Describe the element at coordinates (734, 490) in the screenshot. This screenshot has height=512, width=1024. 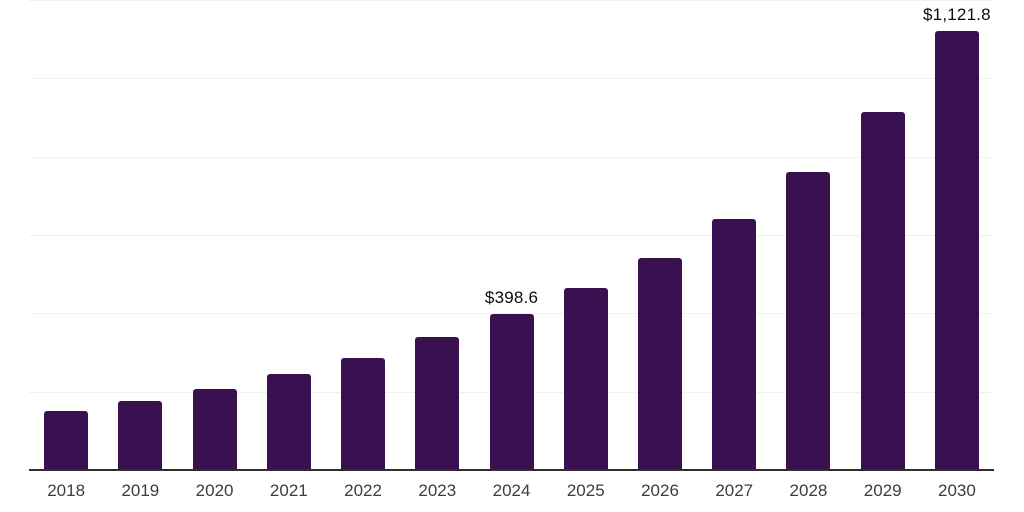
I see `x-tick-2027: 2027` at that location.